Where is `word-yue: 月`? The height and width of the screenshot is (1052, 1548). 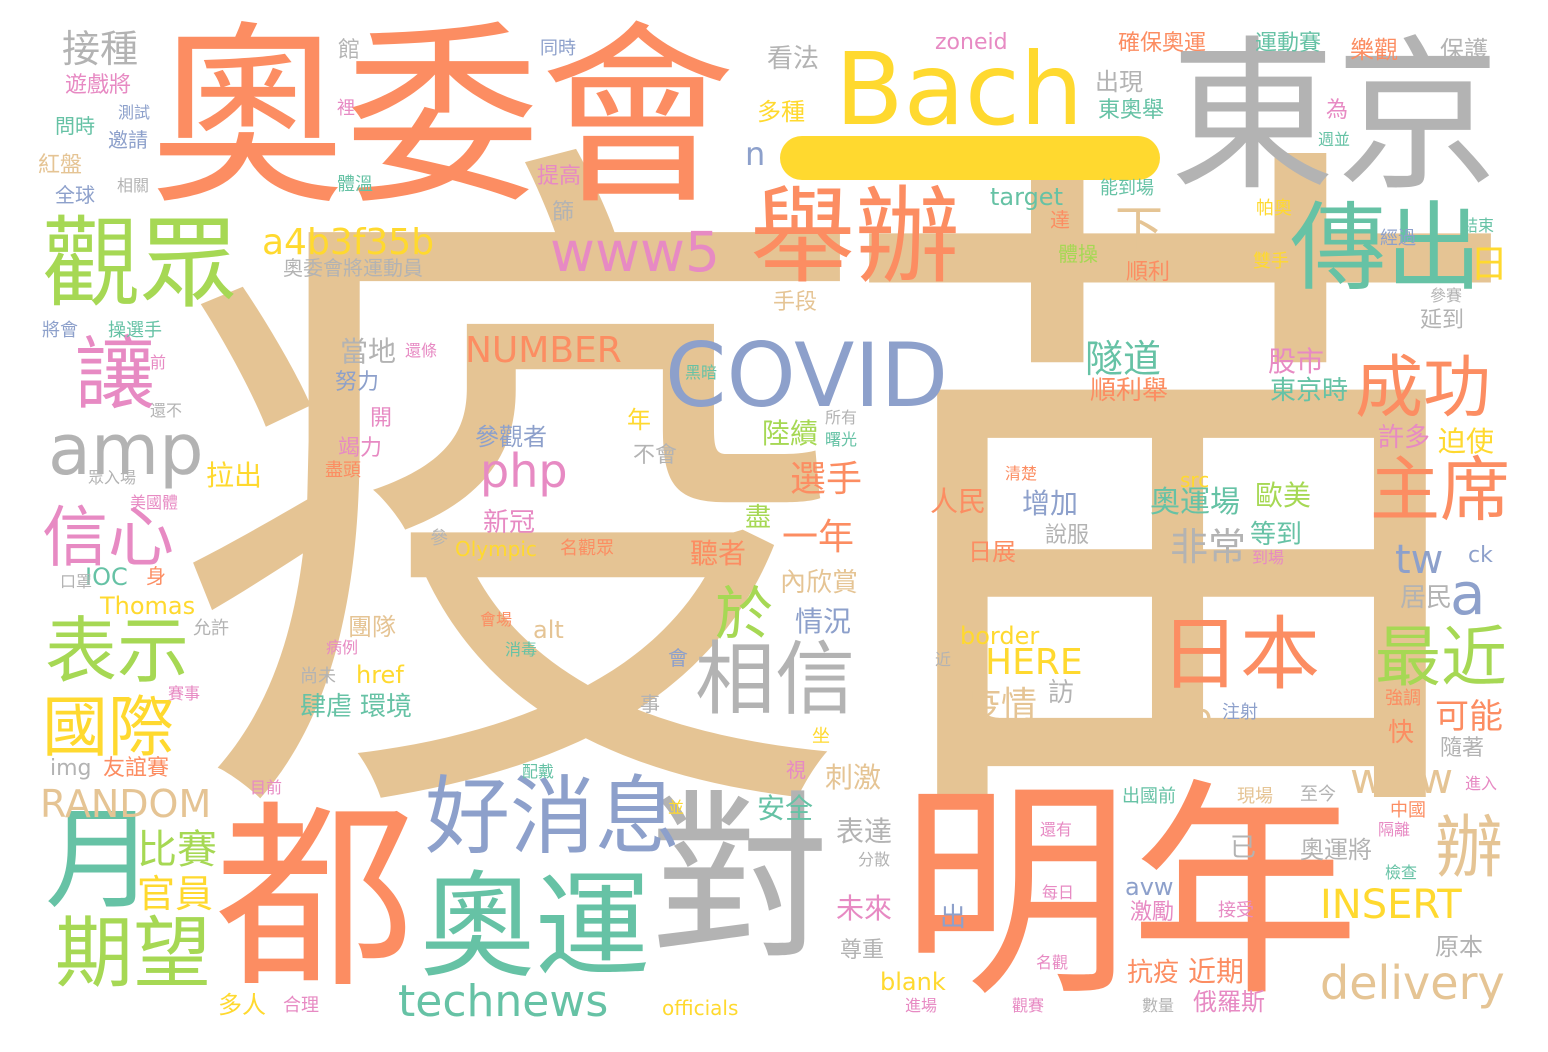 word-yue: 月 is located at coordinates (100, 860).